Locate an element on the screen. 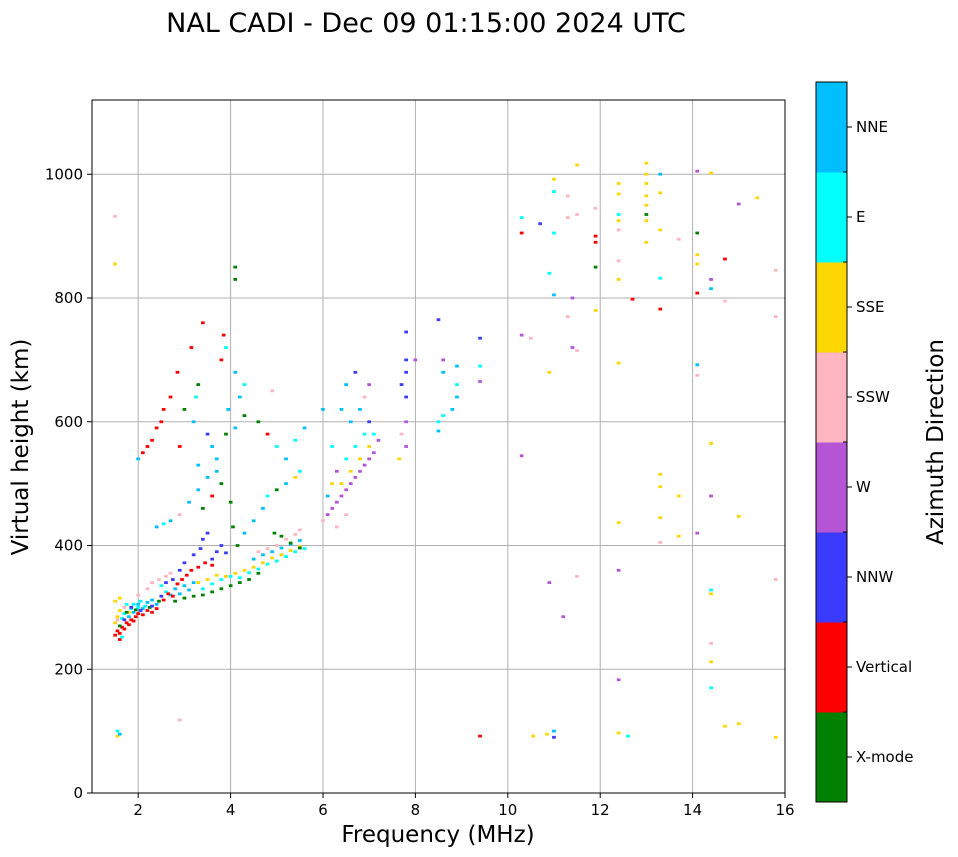  y-tick-label: 200 is located at coordinates (68, 669).